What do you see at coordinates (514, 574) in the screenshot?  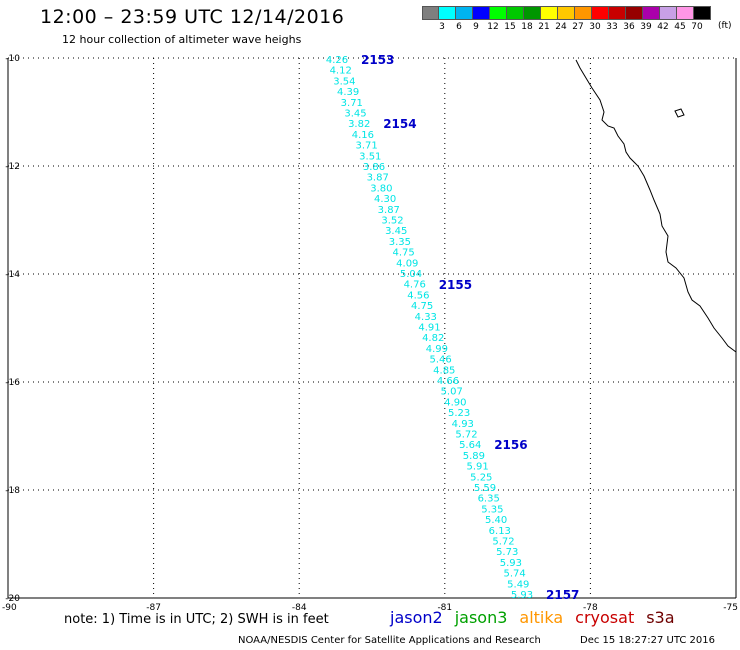 I see `swh-value: 5.74` at bounding box center [514, 574].